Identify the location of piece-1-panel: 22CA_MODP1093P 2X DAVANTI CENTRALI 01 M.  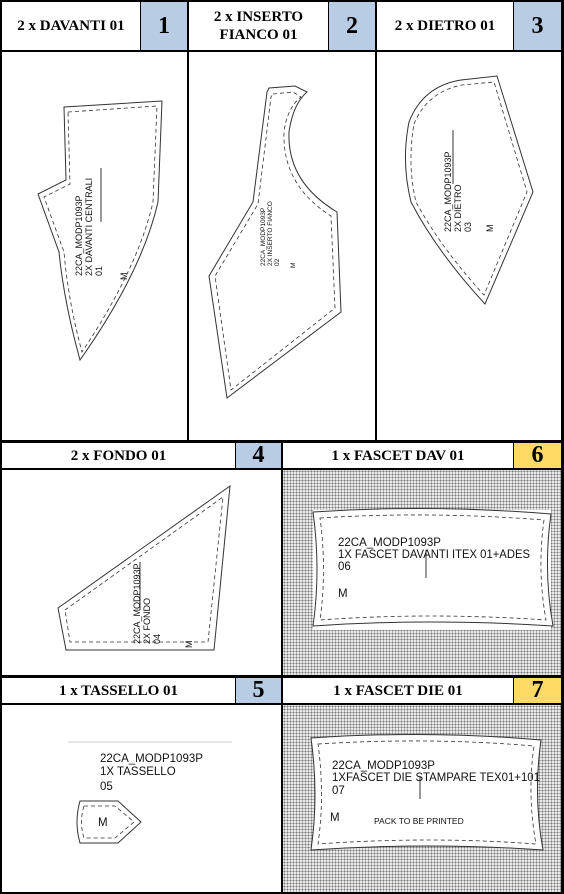
(94, 246).